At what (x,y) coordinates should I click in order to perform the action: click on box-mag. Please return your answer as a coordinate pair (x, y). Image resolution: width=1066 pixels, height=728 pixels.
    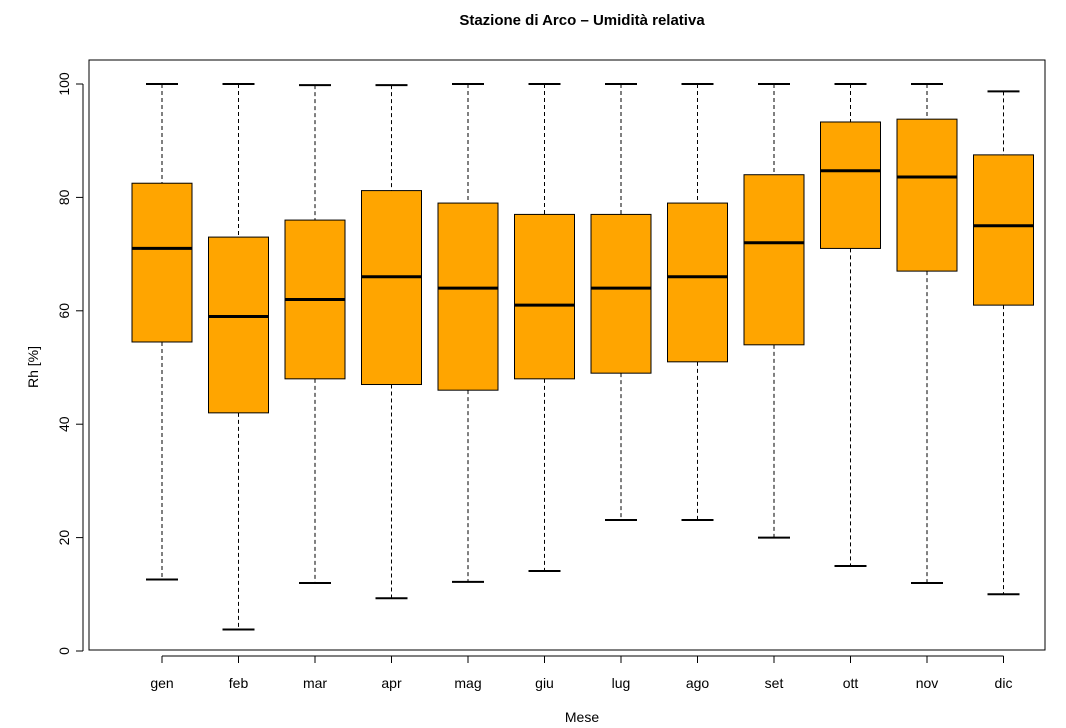
    Looking at the image, I should click on (468, 333).